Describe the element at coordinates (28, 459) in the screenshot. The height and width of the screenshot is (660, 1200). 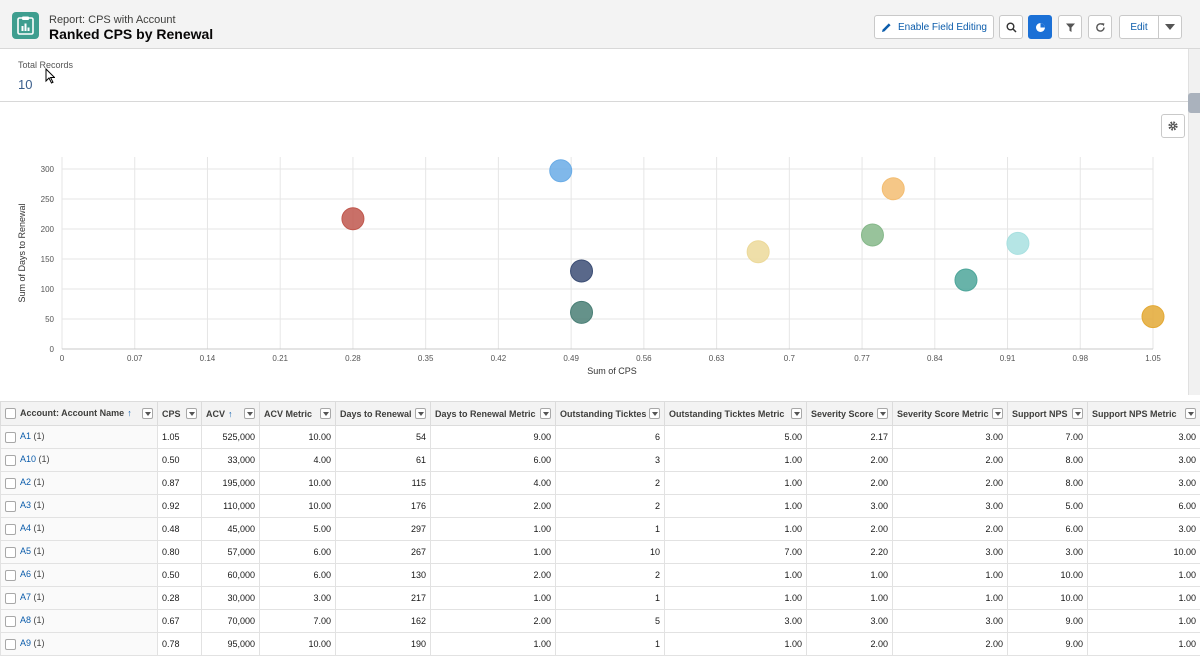
I see `account-link: A10` at that location.